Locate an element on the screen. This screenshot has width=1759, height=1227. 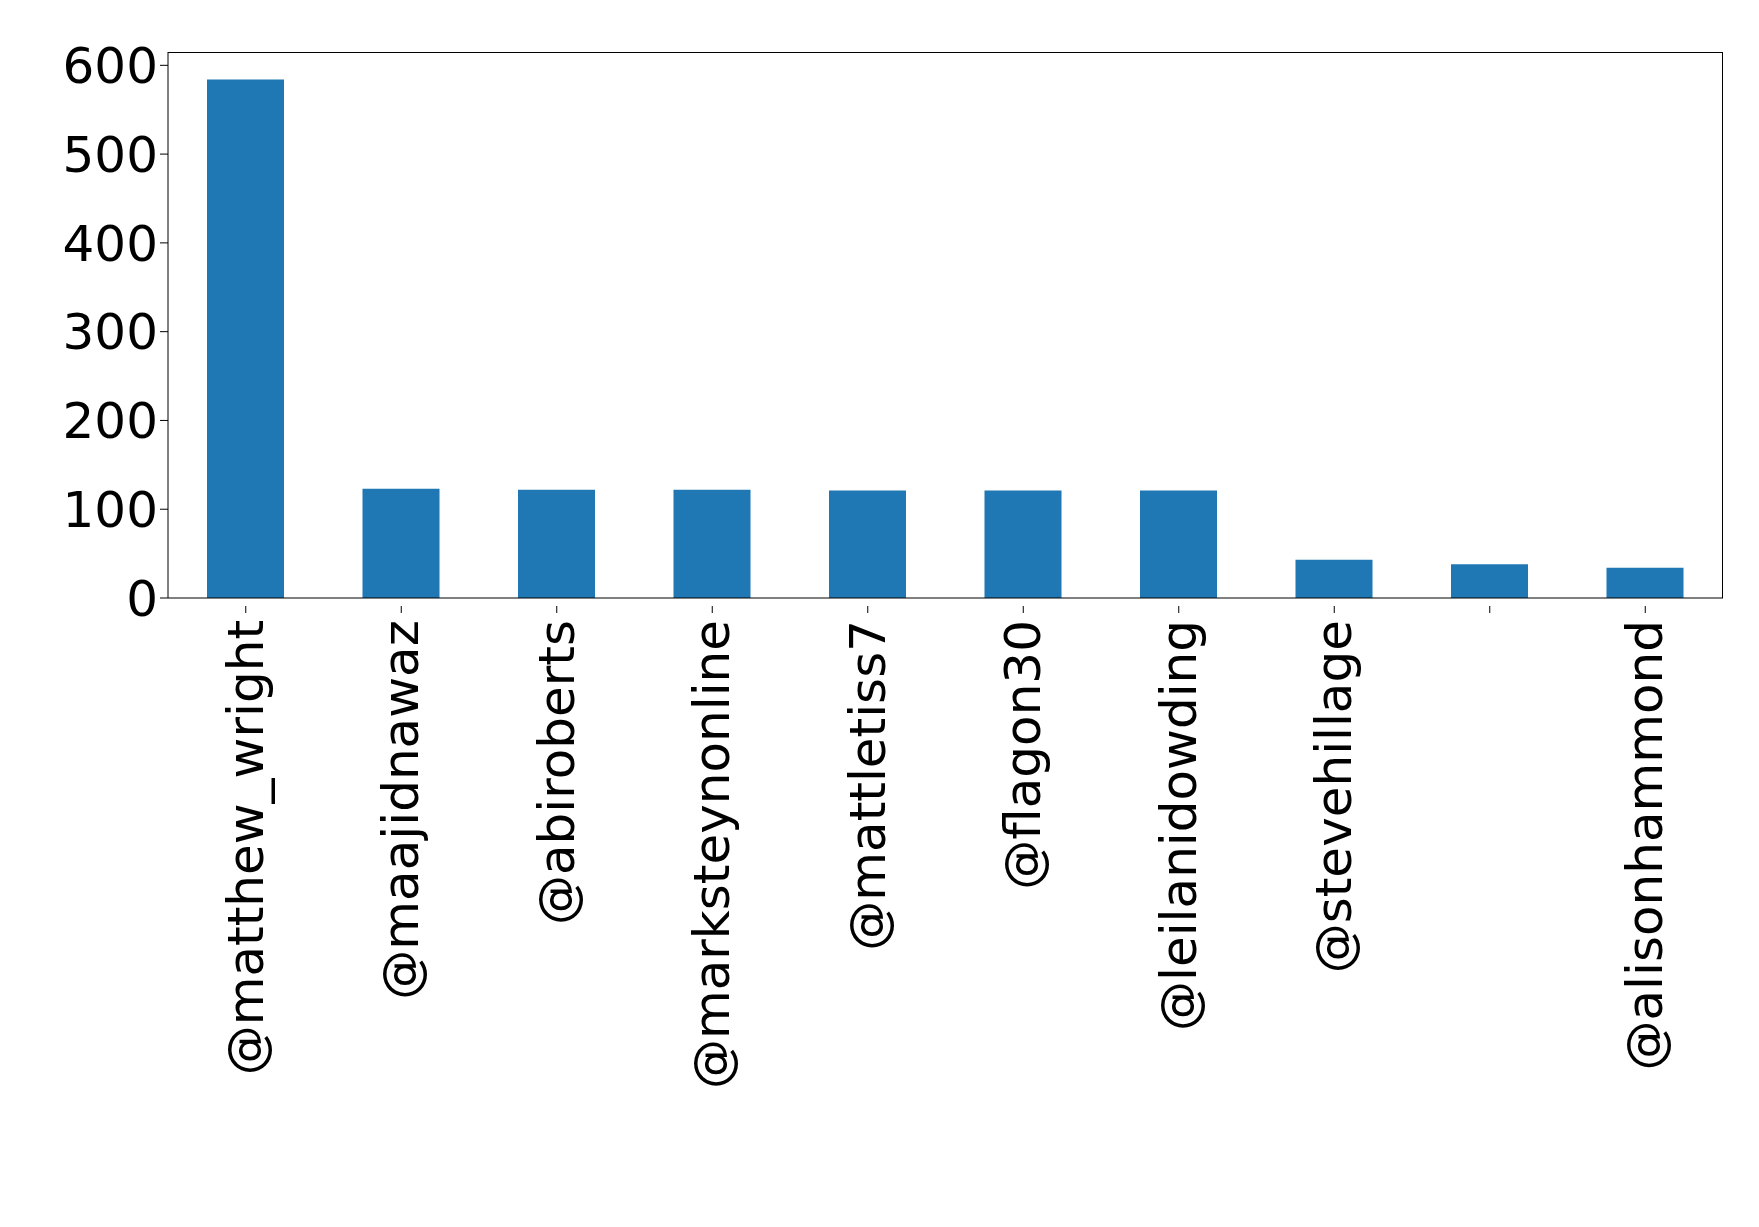
x-tick-label: @flagon30 is located at coordinates (1023, 755).